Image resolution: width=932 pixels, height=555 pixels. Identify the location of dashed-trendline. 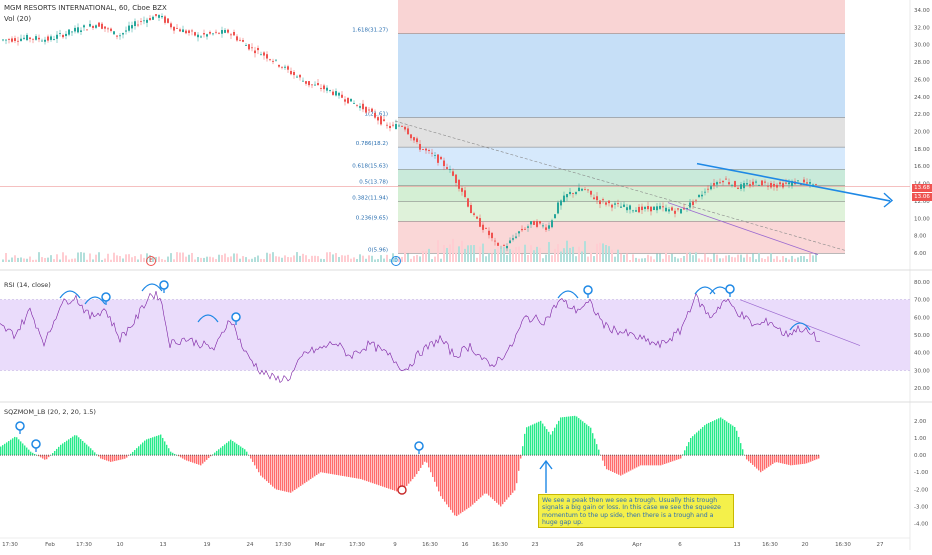
(620, 185).